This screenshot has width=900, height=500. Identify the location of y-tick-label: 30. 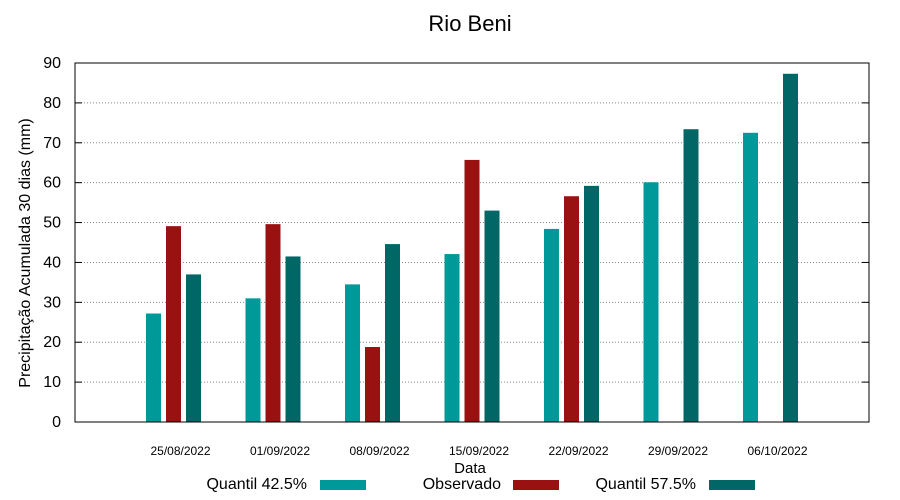
(52, 302).